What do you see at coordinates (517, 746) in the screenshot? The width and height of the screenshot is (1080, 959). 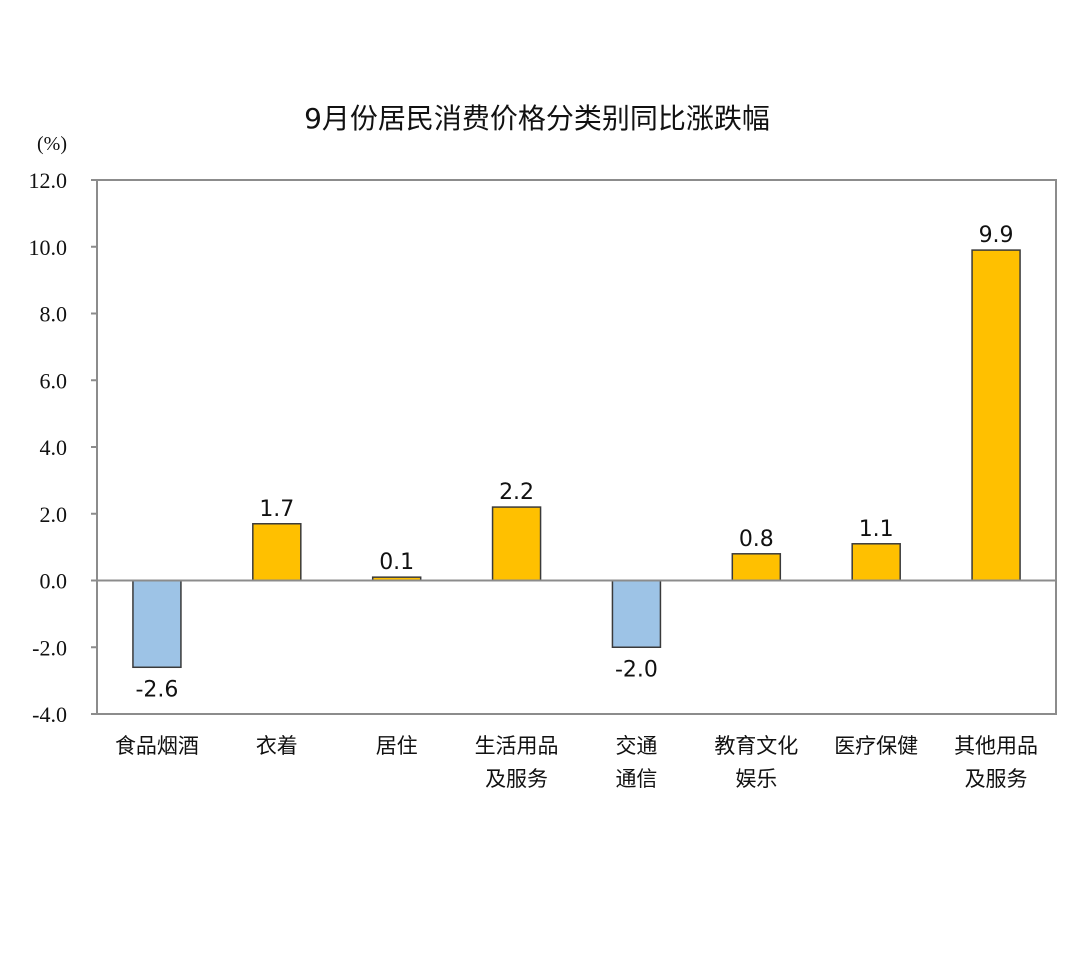 I see `x-category-label: 生活用品` at bounding box center [517, 746].